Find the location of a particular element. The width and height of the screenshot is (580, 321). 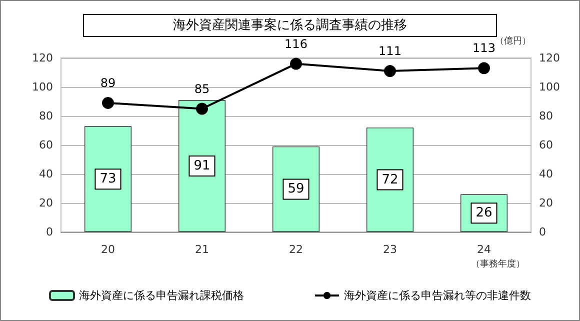

y2-tick-label: 0 is located at coordinates (542, 232).